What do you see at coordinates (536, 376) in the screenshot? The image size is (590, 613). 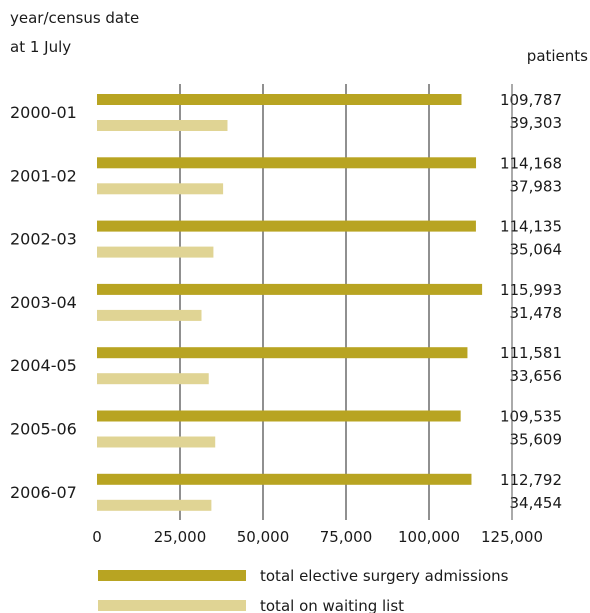 I see `value-label-waiting-list: 33,656` at bounding box center [536, 376].